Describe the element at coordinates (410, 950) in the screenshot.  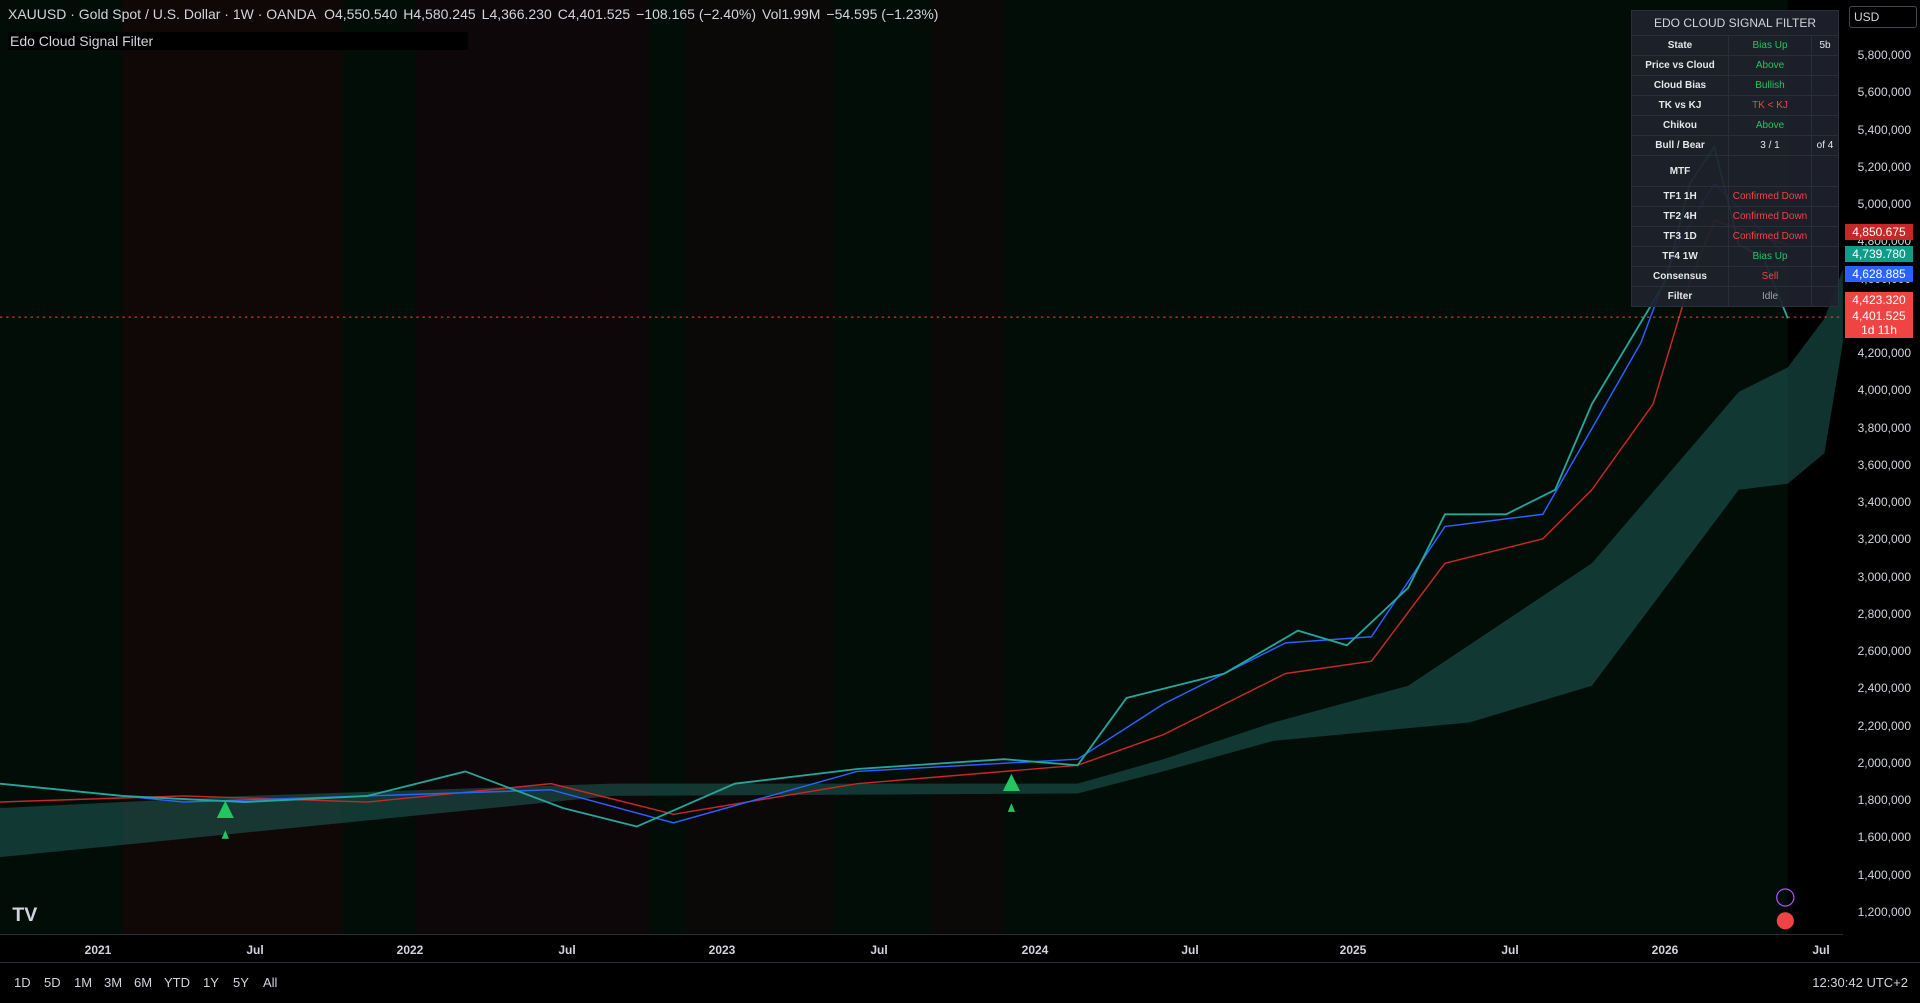
I see `time-label: 2022` at that location.